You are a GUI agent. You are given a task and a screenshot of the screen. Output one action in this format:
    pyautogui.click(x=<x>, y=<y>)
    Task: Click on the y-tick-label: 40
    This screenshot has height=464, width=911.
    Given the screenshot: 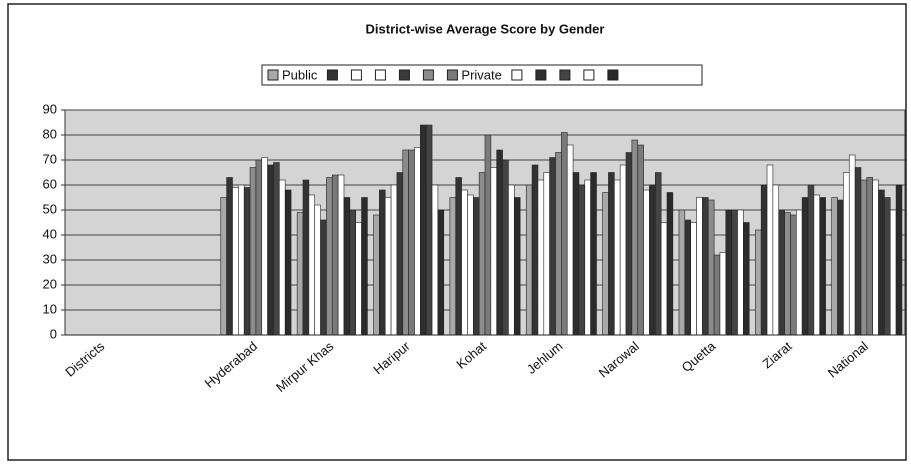 What is the action you would take?
    pyautogui.click(x=50, y=233)
    